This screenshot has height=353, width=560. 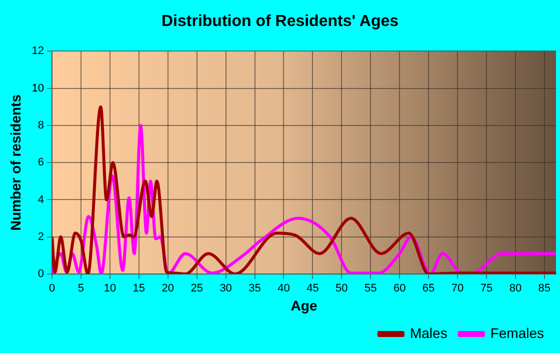 I want to click on y-tick-label: 2, so click(x=41, y=236).